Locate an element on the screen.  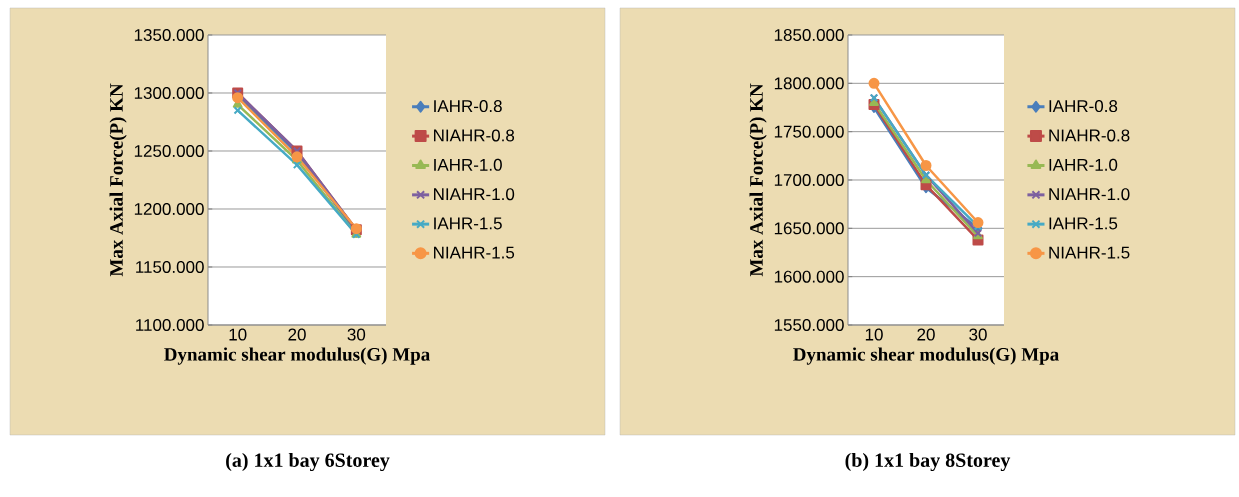
y-tick-label: 1200.000 is located at coordinates (169, 209).